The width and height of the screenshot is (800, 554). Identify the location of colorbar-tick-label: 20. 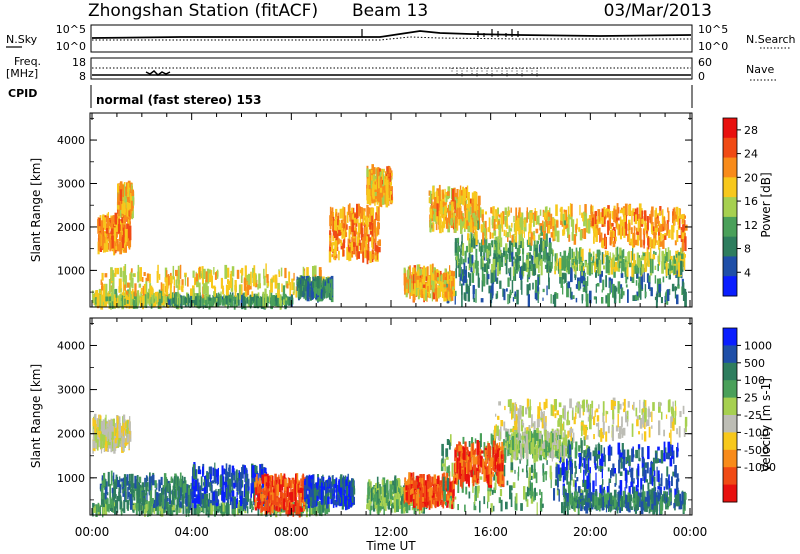
(751, 177).